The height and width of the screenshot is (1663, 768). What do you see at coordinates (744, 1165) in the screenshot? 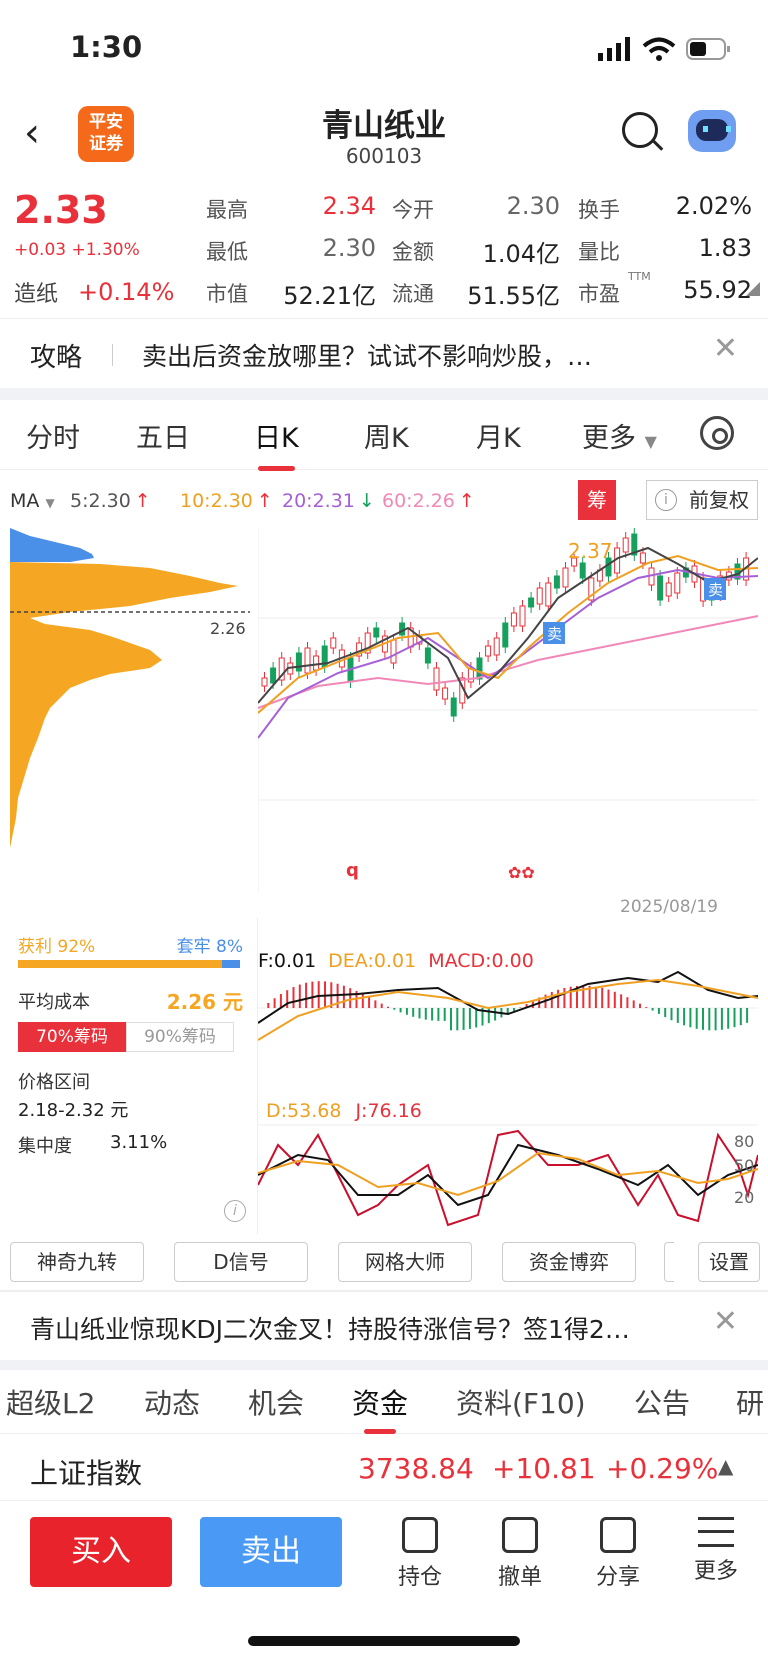
I see `kdj-level-50: 50` at bounding box center [744, 1165].